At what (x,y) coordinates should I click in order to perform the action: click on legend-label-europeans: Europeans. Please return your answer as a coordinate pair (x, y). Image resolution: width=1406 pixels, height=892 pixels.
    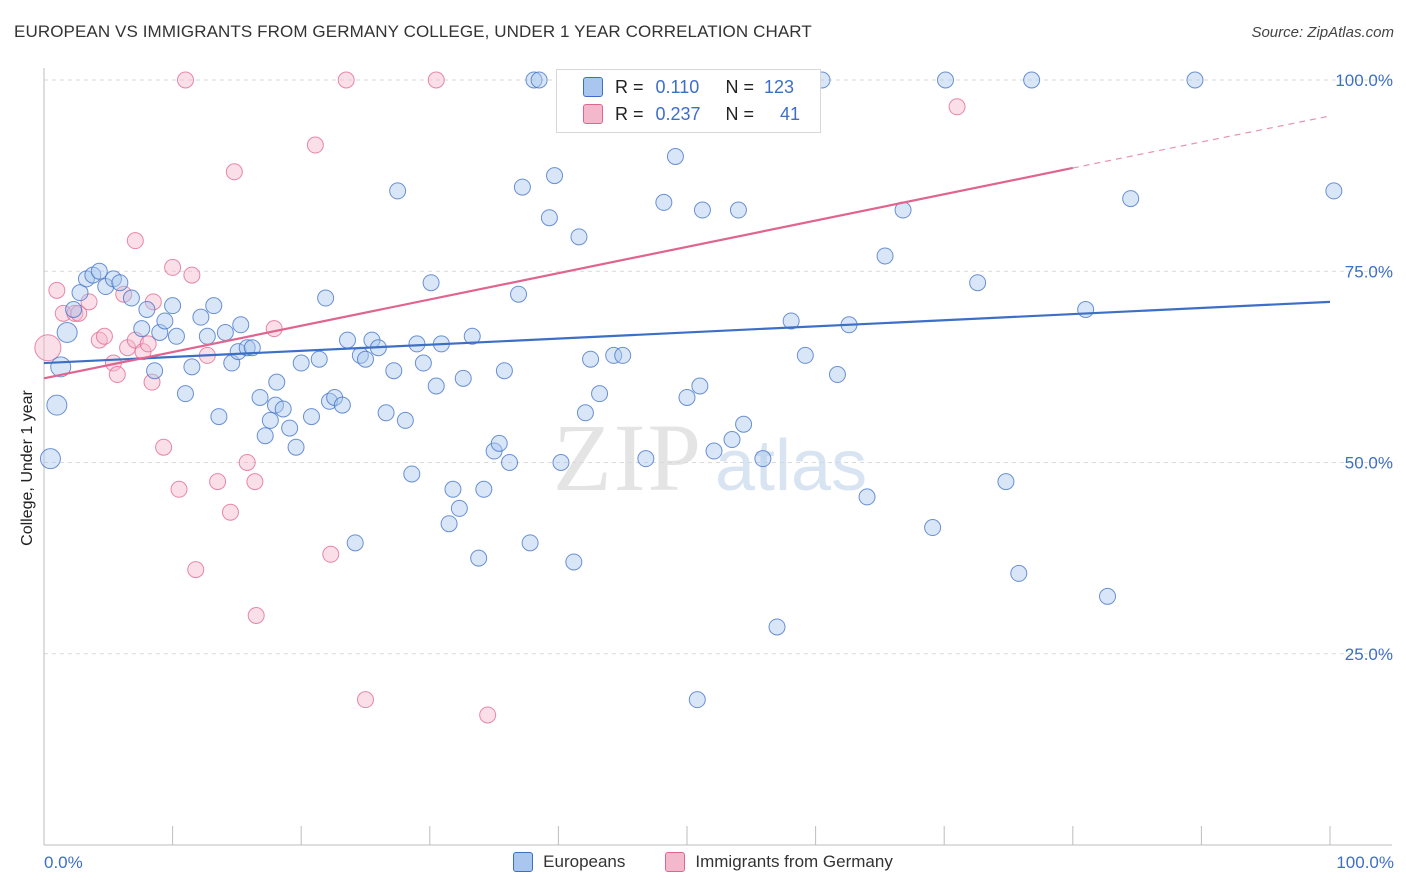
    Looking at the image, I should click on (584, 861).